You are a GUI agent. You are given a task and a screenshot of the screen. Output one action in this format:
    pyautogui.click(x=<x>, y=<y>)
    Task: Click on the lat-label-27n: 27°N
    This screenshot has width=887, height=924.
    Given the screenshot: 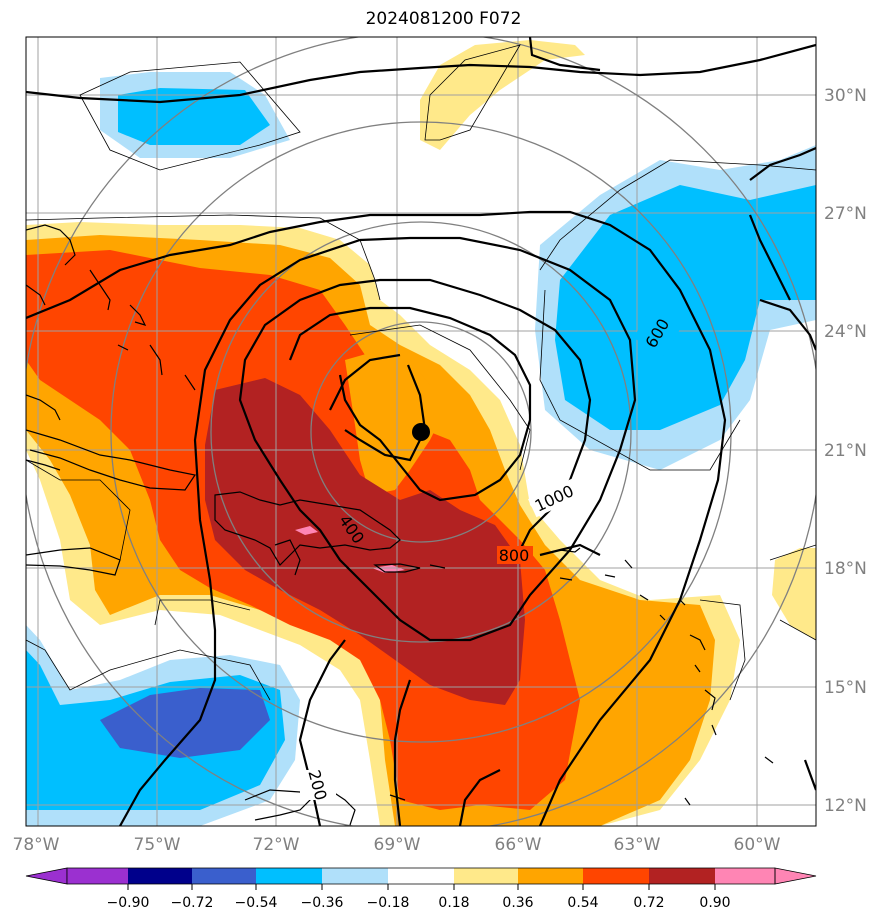 What is the action you would take?
    pyautogui.click(x=845, y=214)
    